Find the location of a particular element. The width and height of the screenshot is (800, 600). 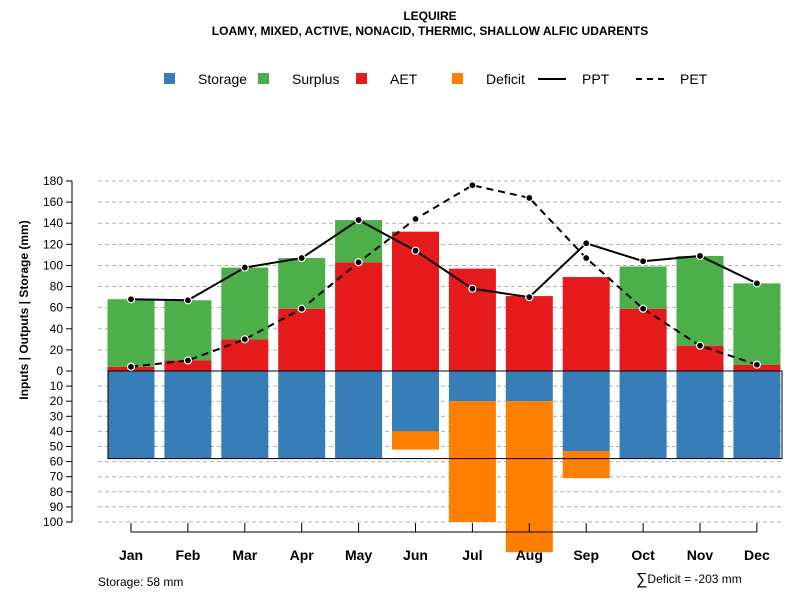

sum-sign: ∑ is located at coordinates (642, 579).